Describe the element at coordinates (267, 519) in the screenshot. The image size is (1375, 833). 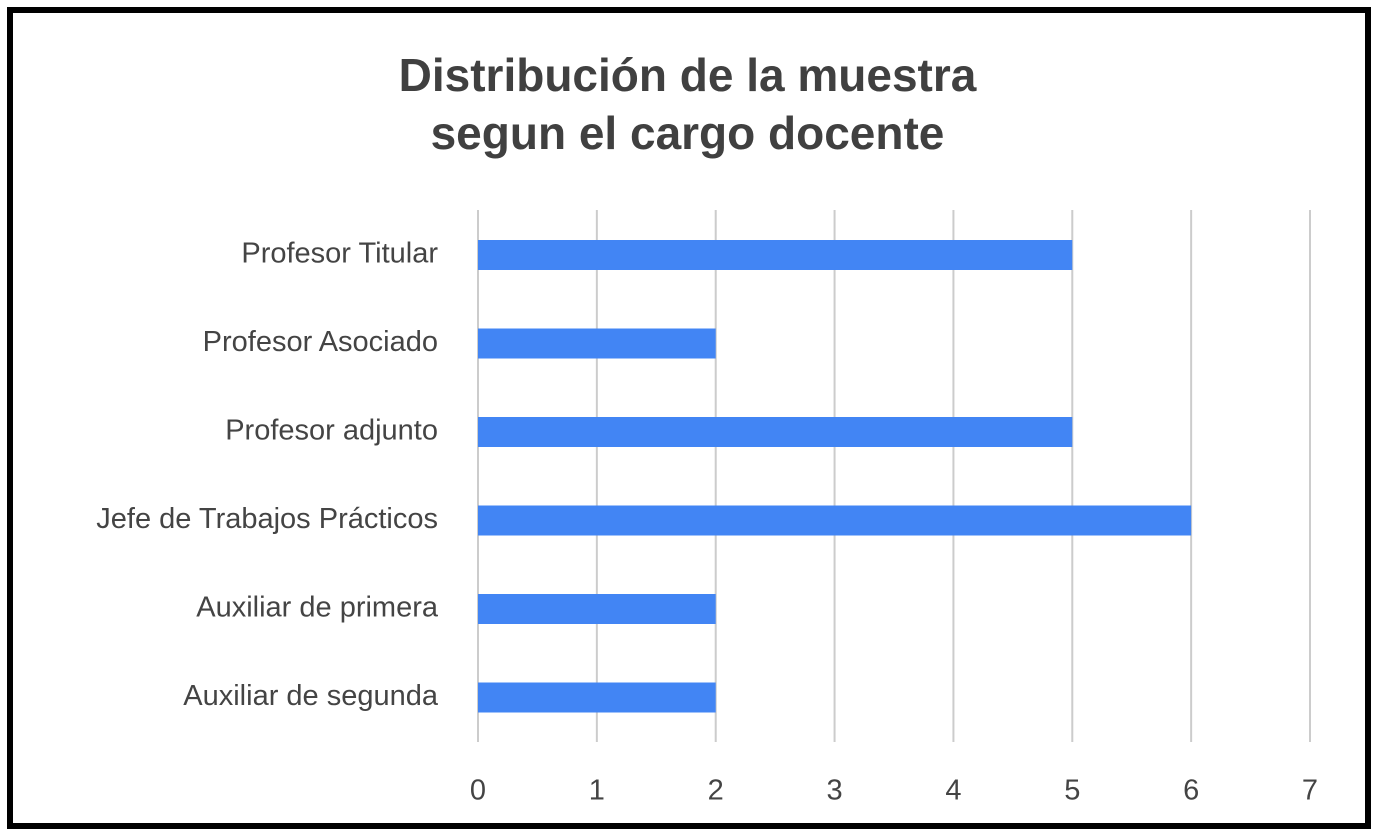
I see `category-label-3: Jefe de Trabajos Prácticos` at that location.